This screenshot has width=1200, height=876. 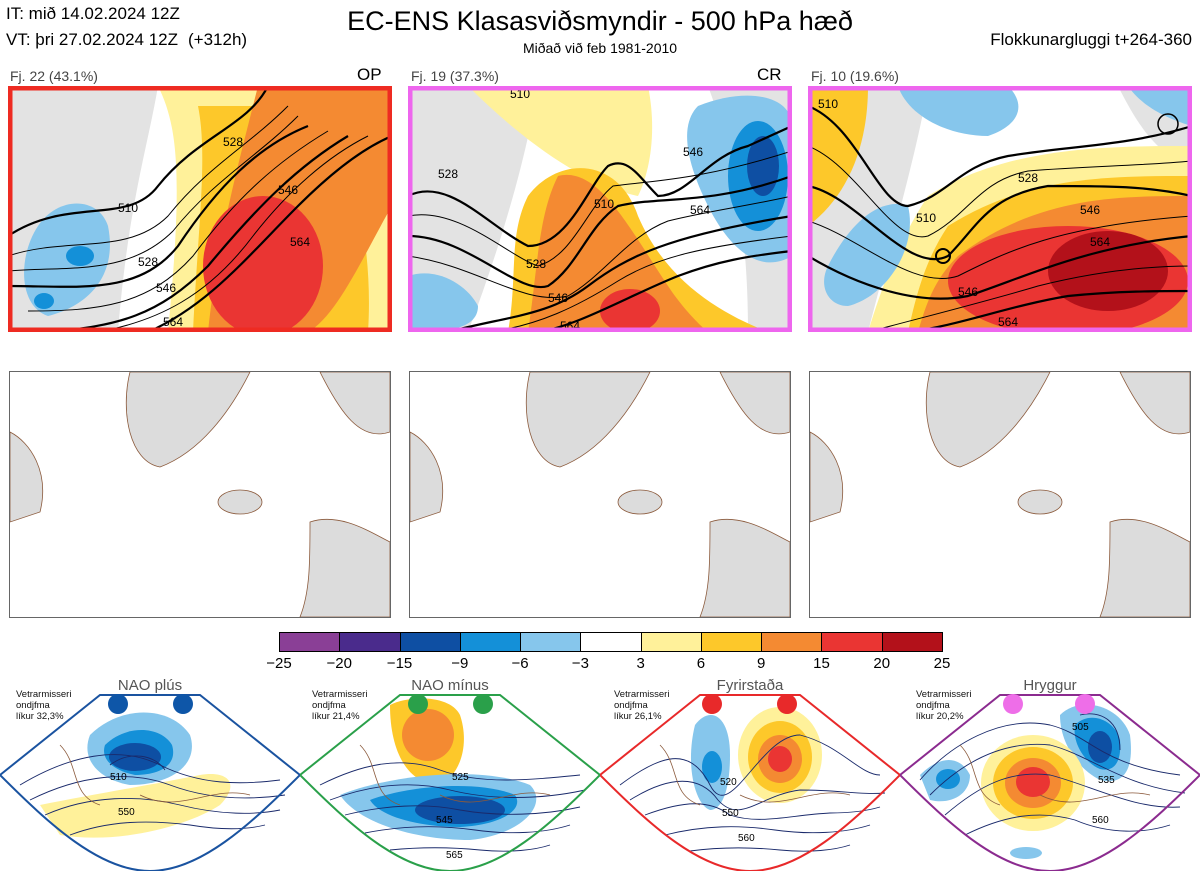 What do you see at coordinates (882, 663) in the screenshot?
I see `colorbar-tick-label: 20` at bounding box center [882, 663].